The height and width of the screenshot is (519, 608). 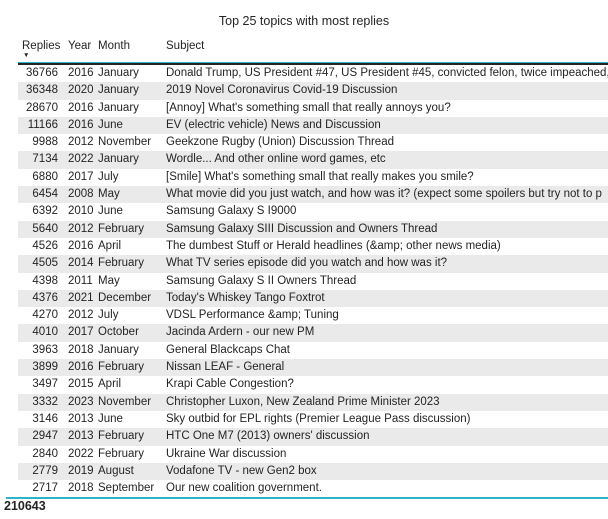 What do you see at coordinates (125, 401) in the screenshot?
I see `cell-month: November` at bounding box center [125, 401].